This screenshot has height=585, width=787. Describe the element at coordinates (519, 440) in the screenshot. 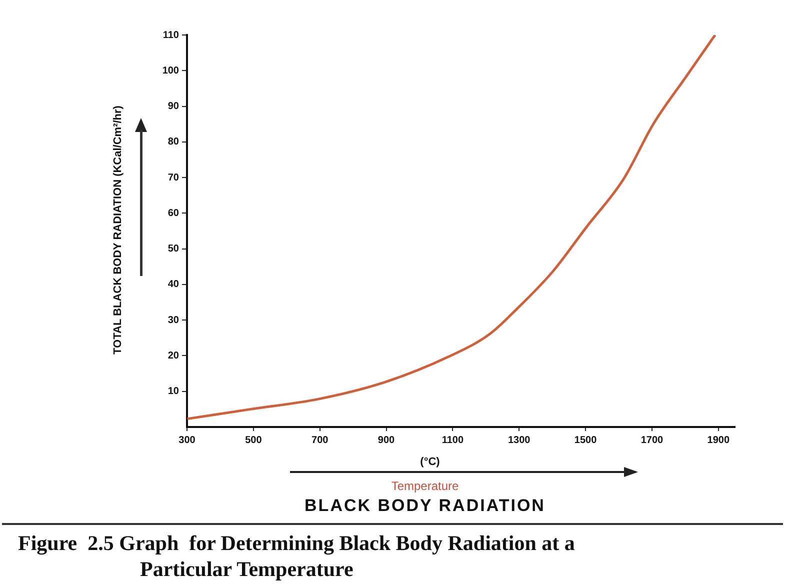

I see `x-tick-label: 1300` at that location.